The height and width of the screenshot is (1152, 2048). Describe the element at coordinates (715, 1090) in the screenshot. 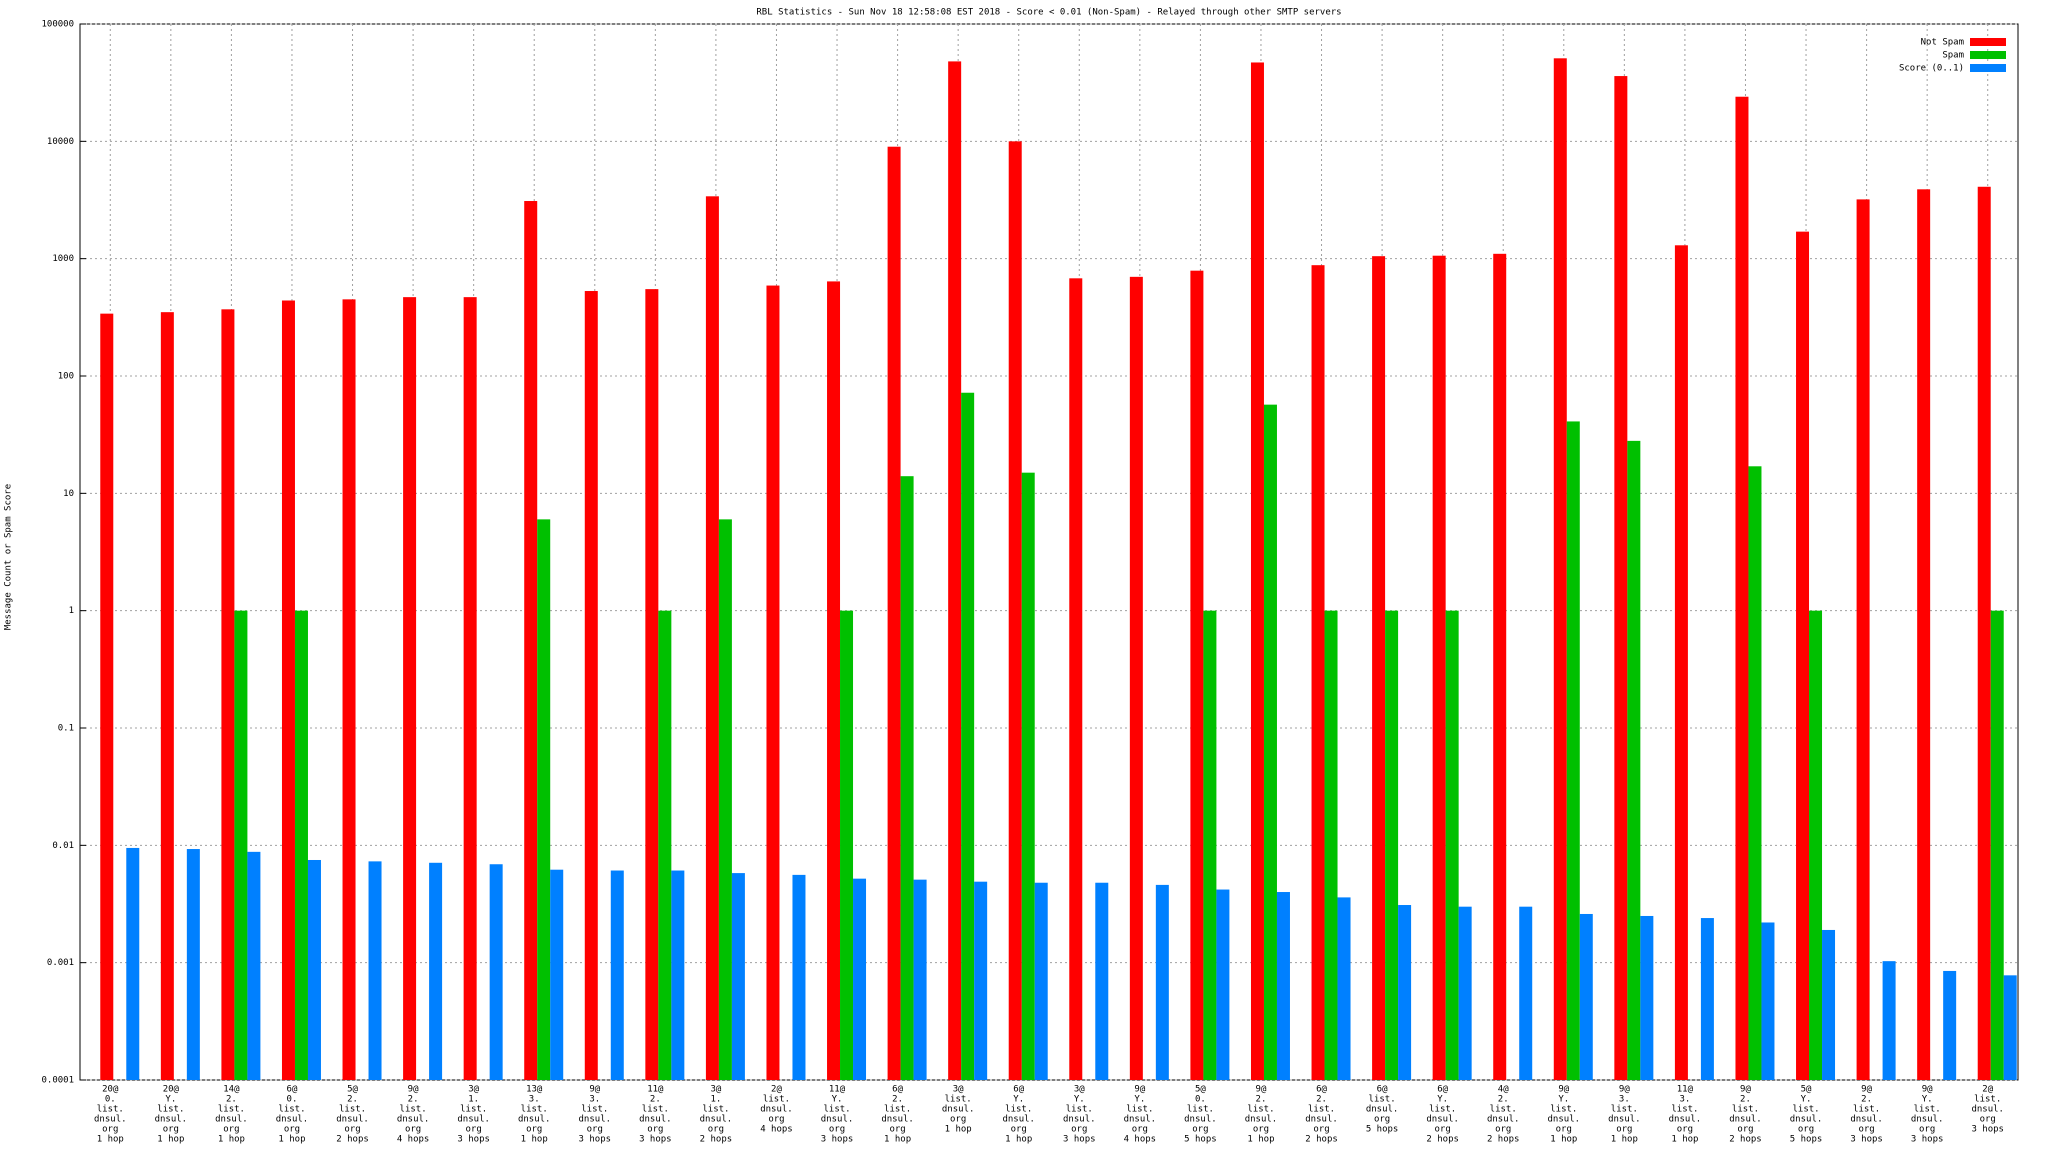

I see `x-tick-label: 3@` at that location.